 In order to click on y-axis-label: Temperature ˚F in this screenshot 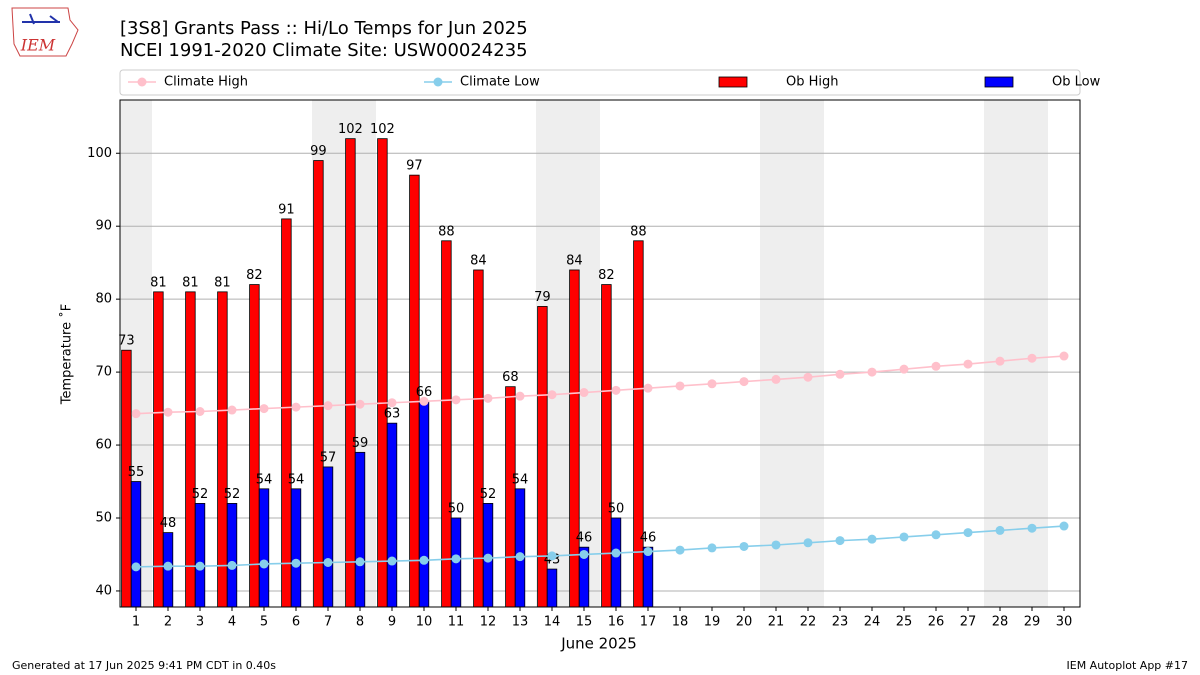, I will do `click(67, 354)`.